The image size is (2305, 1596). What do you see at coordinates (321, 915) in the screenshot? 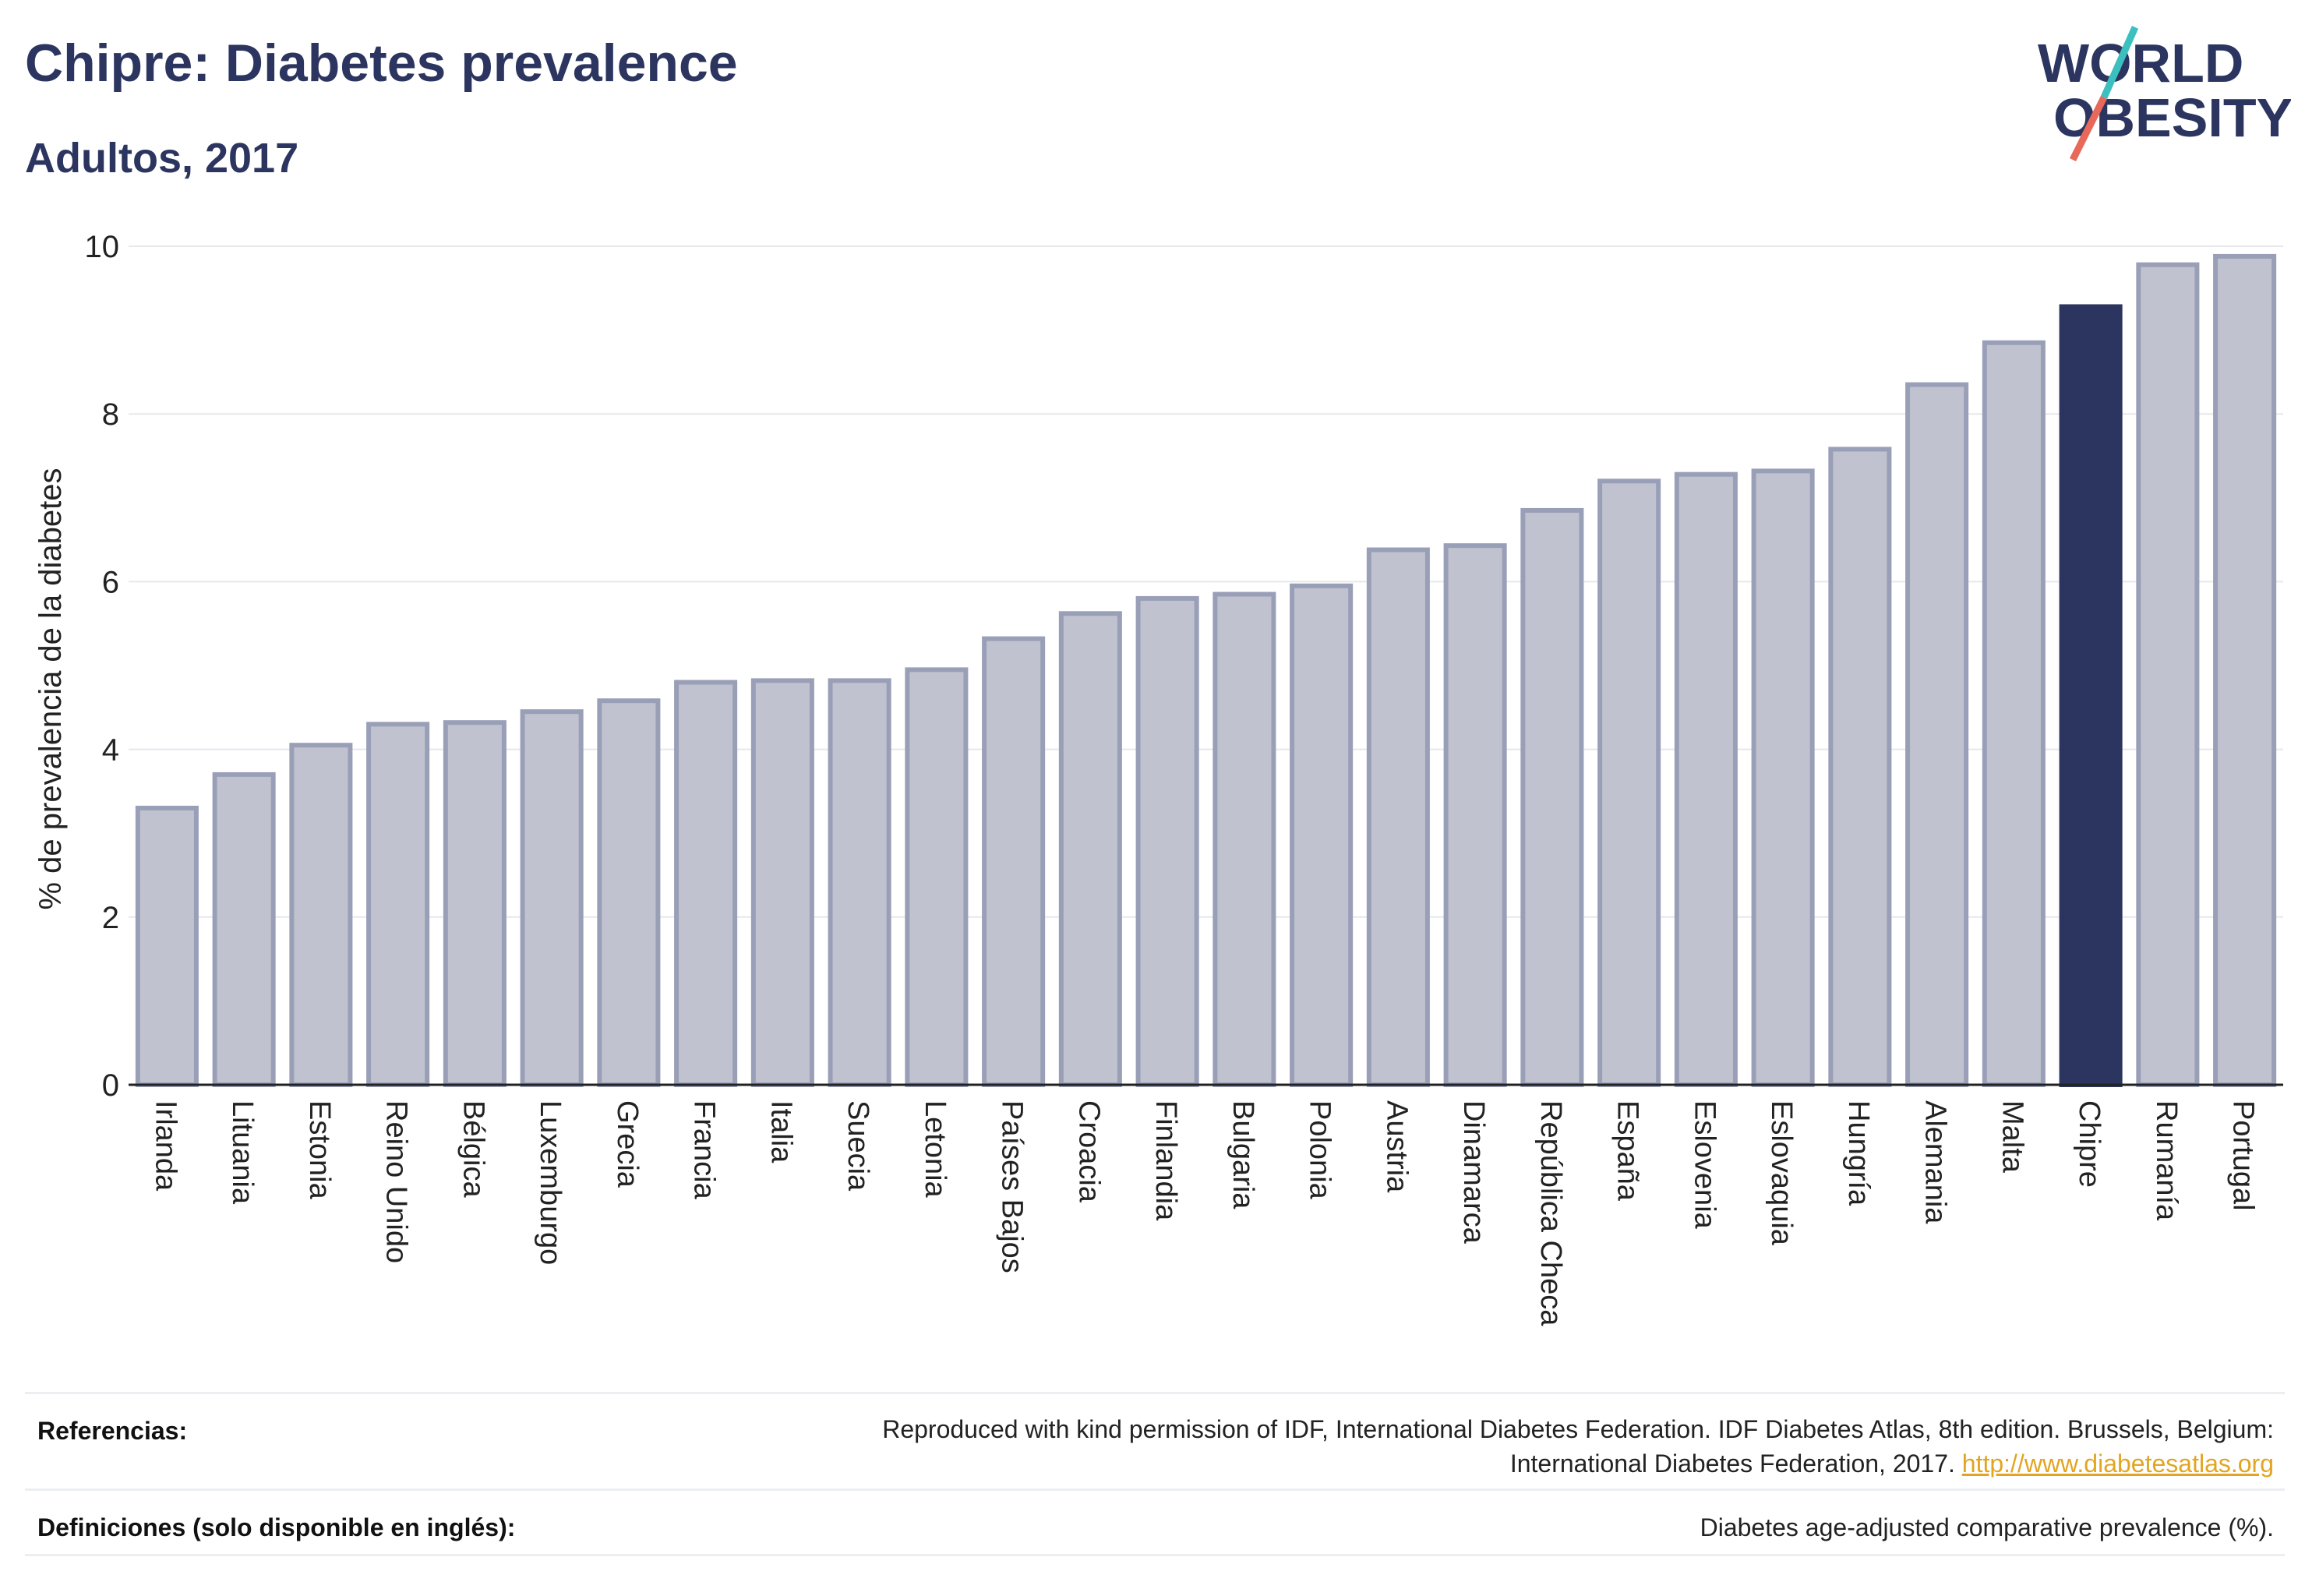
I see `bar-estonia` at bounding box center [321, 915].